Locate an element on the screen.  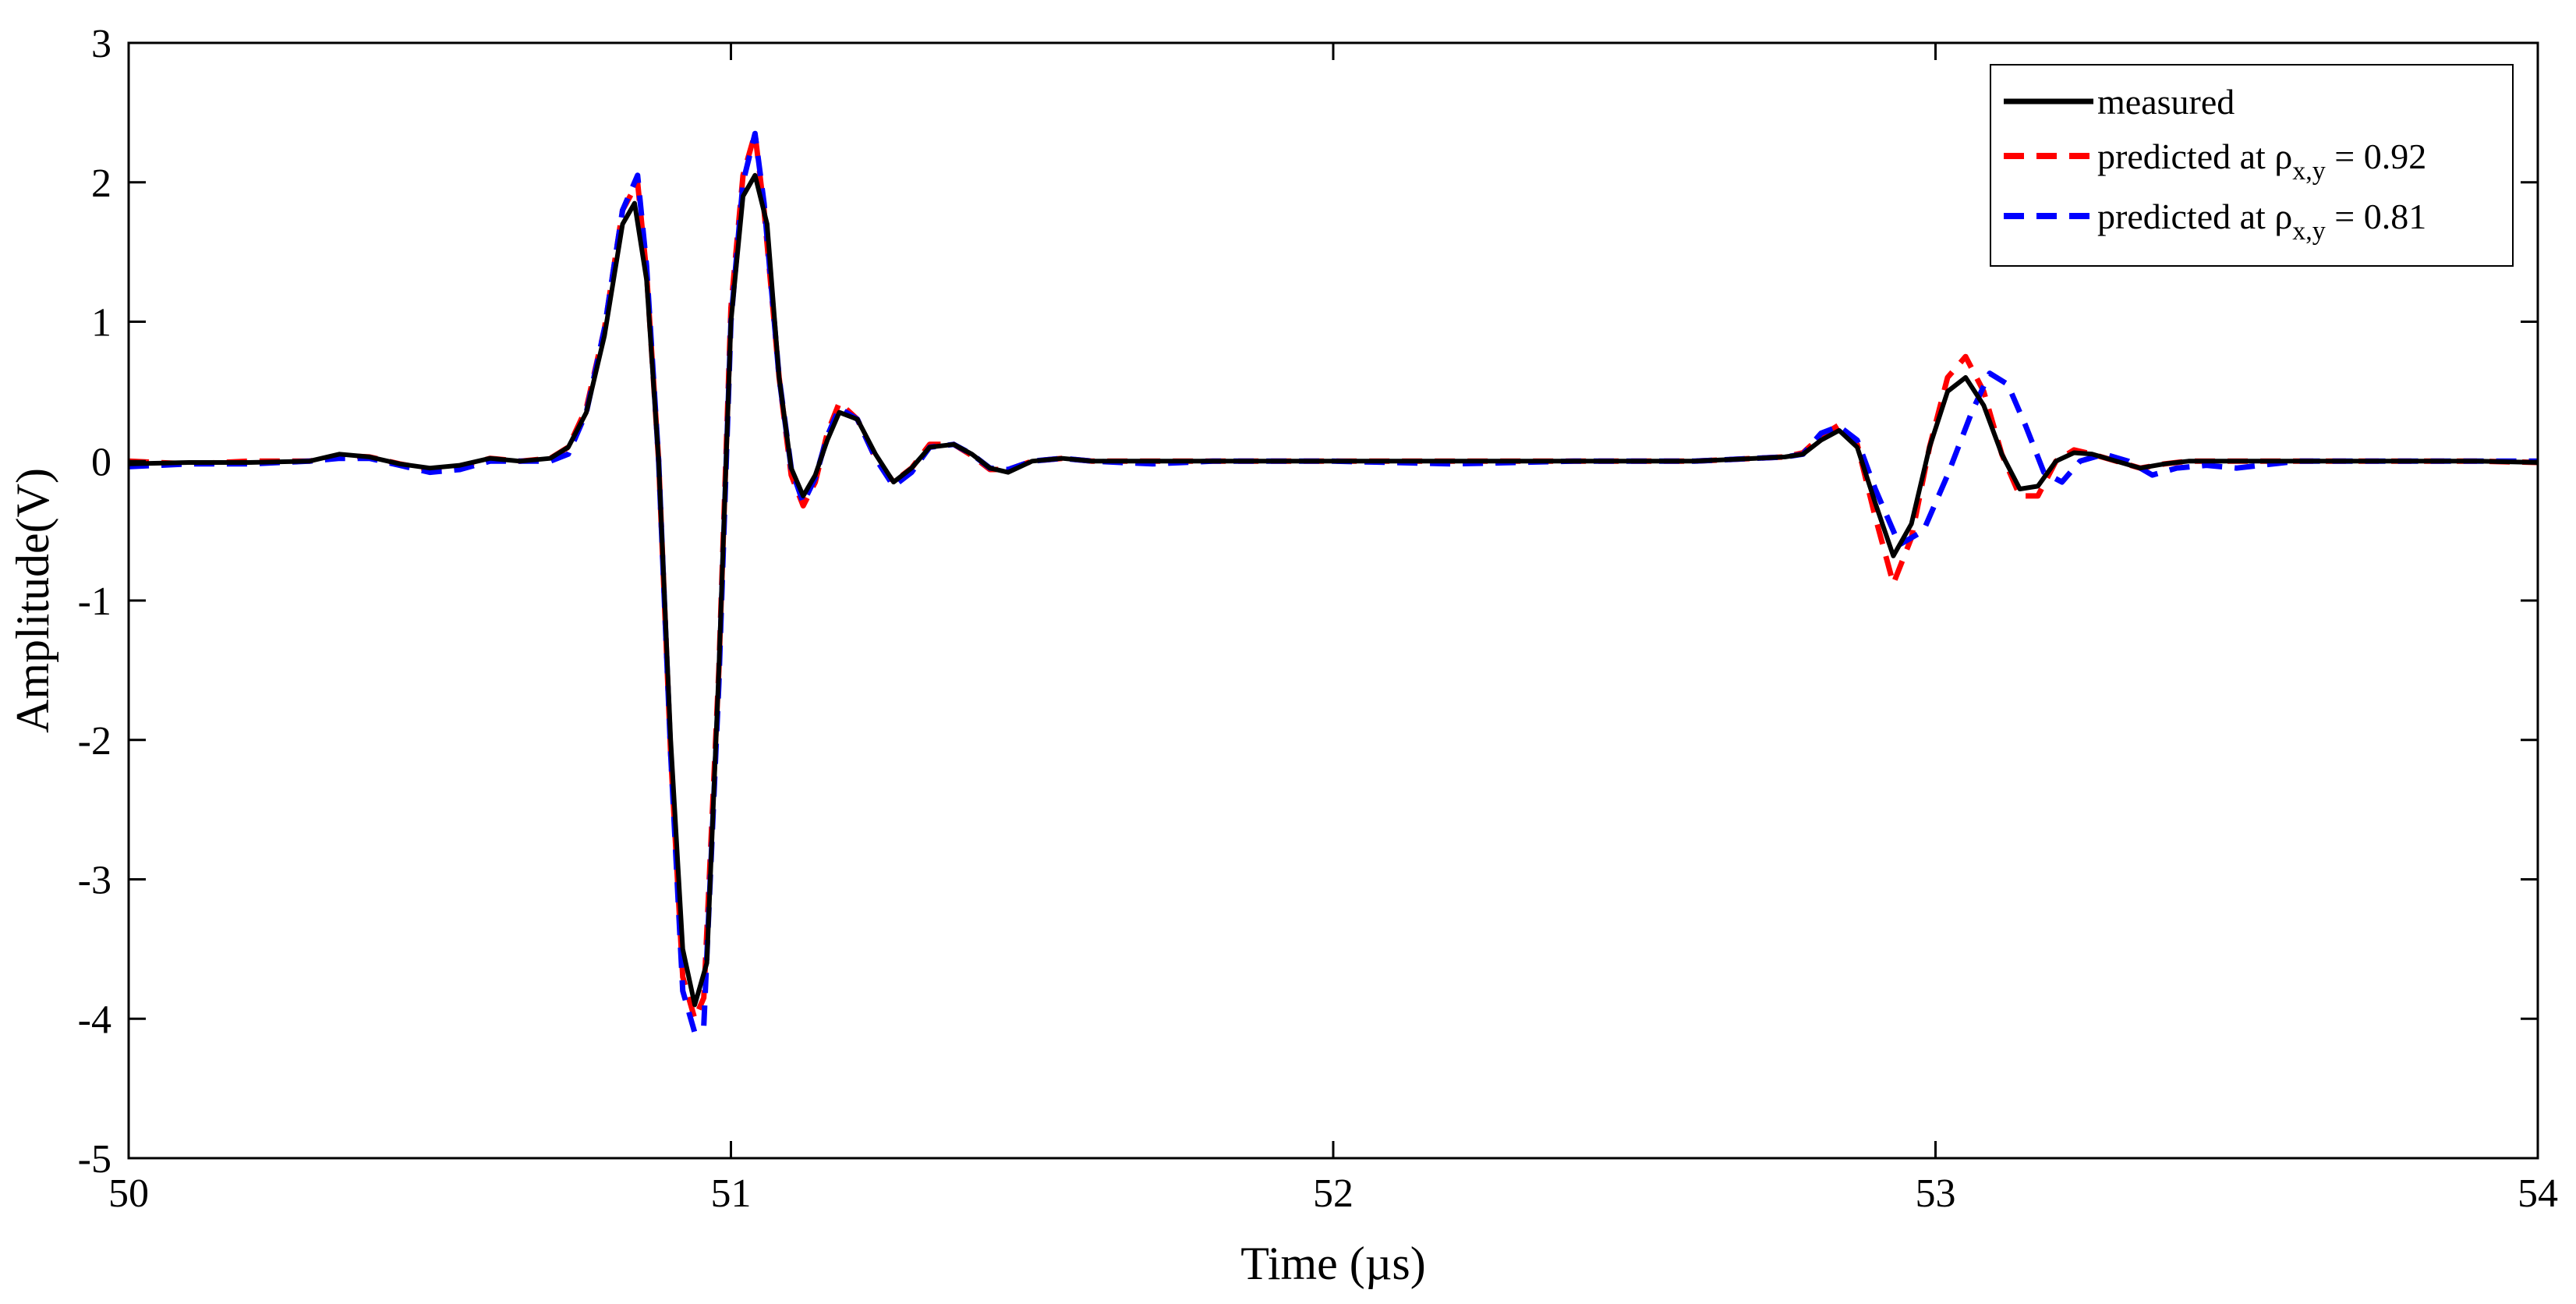
y-tick-label-1: -4 is located at coordinates (94, 1019).